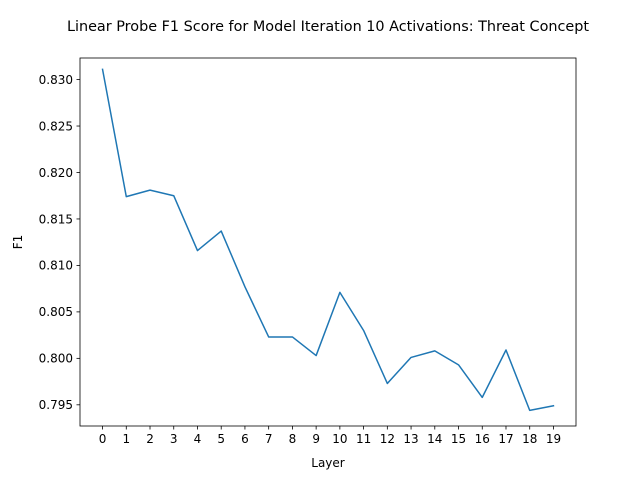 The image size is (640, 480). I want to click on x-axis: 0 1 2 3 4 5 6 7 8 9 10 11 12 13 14 15 16 17 18 19, so click(330, 436).